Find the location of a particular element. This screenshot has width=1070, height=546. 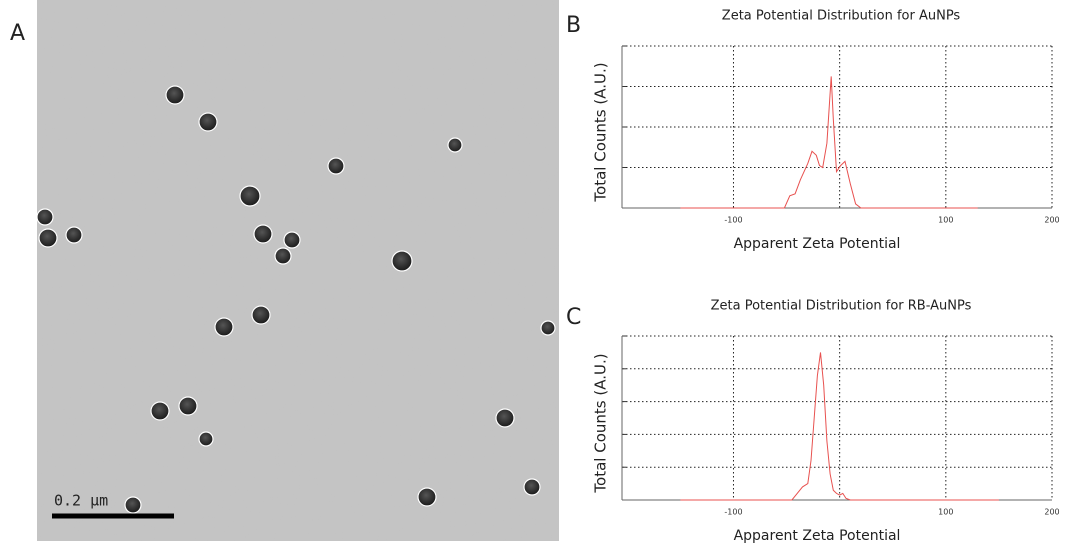

scale-bar-label: 0.2 µm is located at coordinates (81, 501).